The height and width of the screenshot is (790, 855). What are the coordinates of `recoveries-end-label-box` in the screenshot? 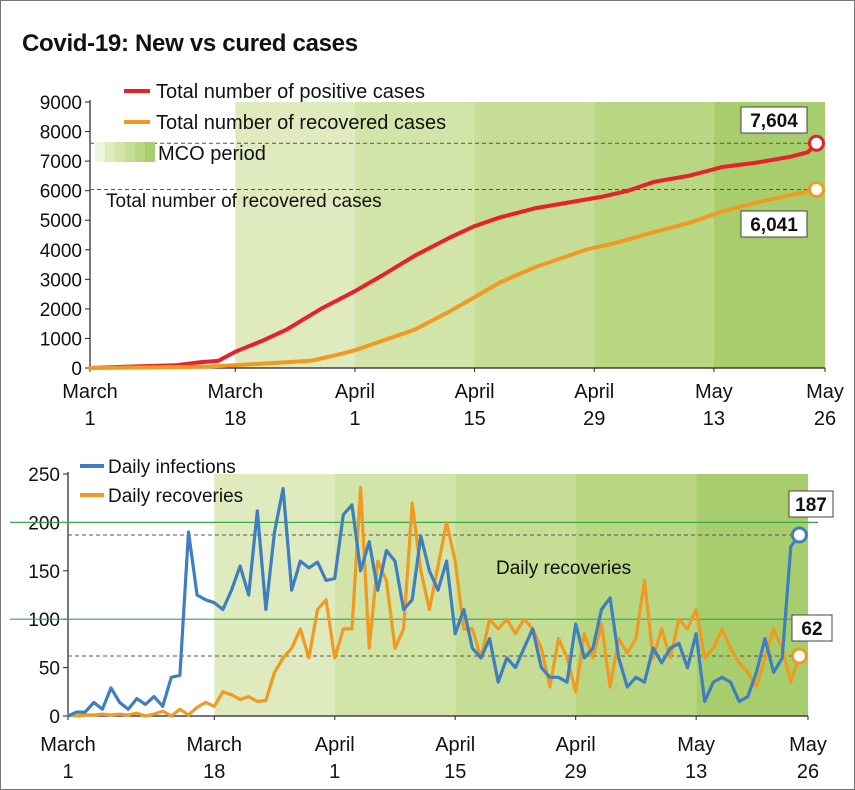 It's located at (812, 628).